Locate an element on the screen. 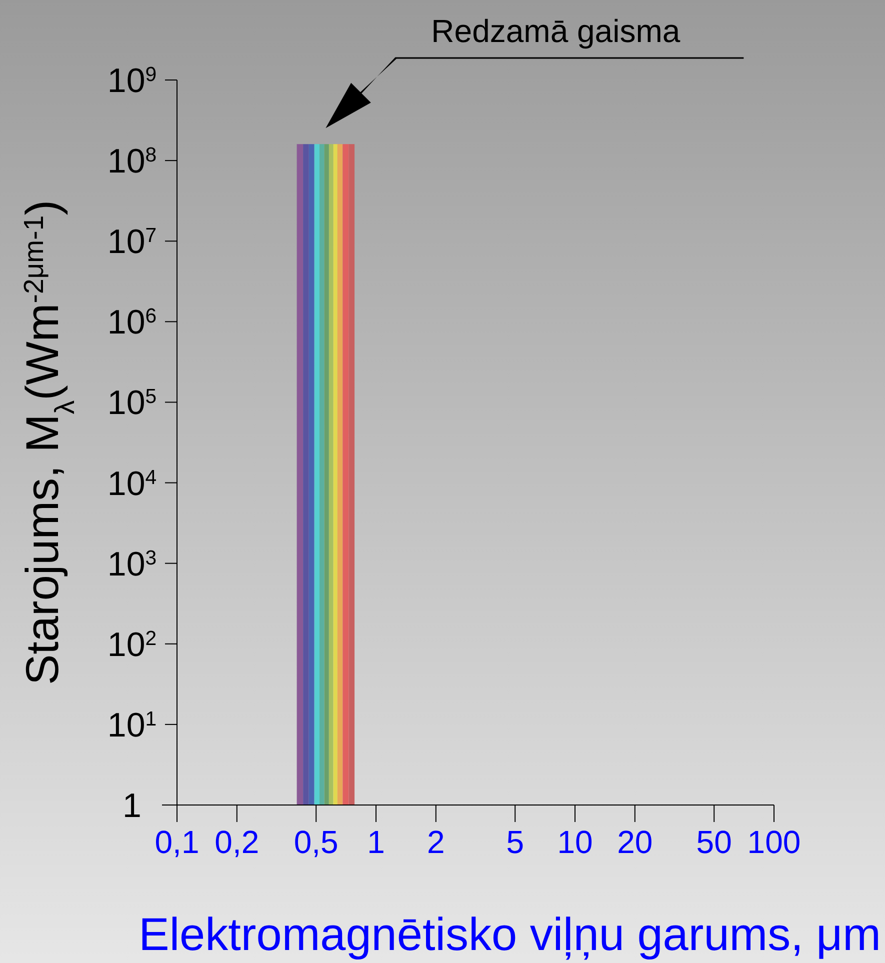 Image resolution: width=885 pixels, height=963 pixels. x-axis-title: Elektromagnētisko viļņu garums, μm is located at coordinates (509, 934).